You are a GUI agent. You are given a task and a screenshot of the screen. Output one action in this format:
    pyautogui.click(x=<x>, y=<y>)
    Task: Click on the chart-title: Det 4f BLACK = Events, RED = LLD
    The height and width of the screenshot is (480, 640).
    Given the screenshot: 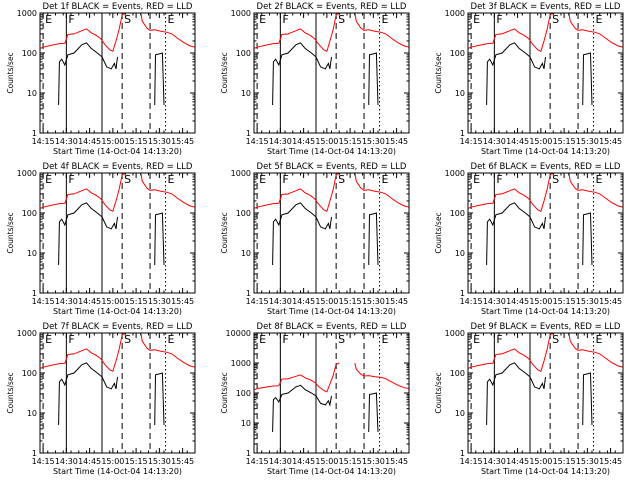 What is the action you would take?
    pyautogui.click(x=118, y=167)
    